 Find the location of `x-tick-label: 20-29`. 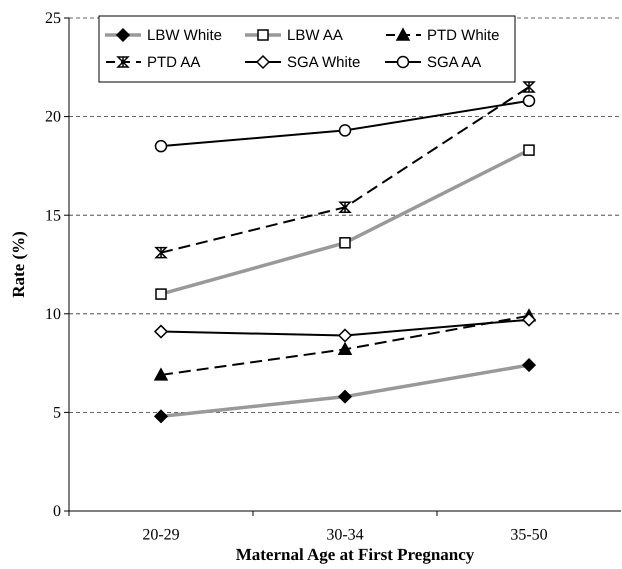

x-tick-label: 20-29 is located at coordinates (161, 535).